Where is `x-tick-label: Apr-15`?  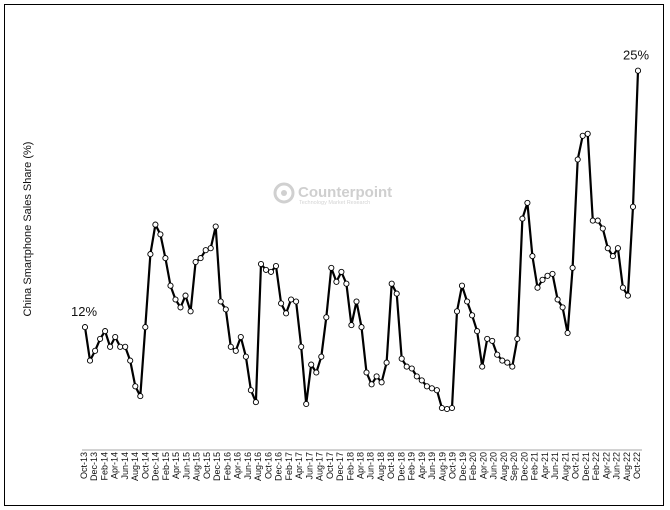
x-tick-label: Apr-15 is located at coordinates (176, 465).